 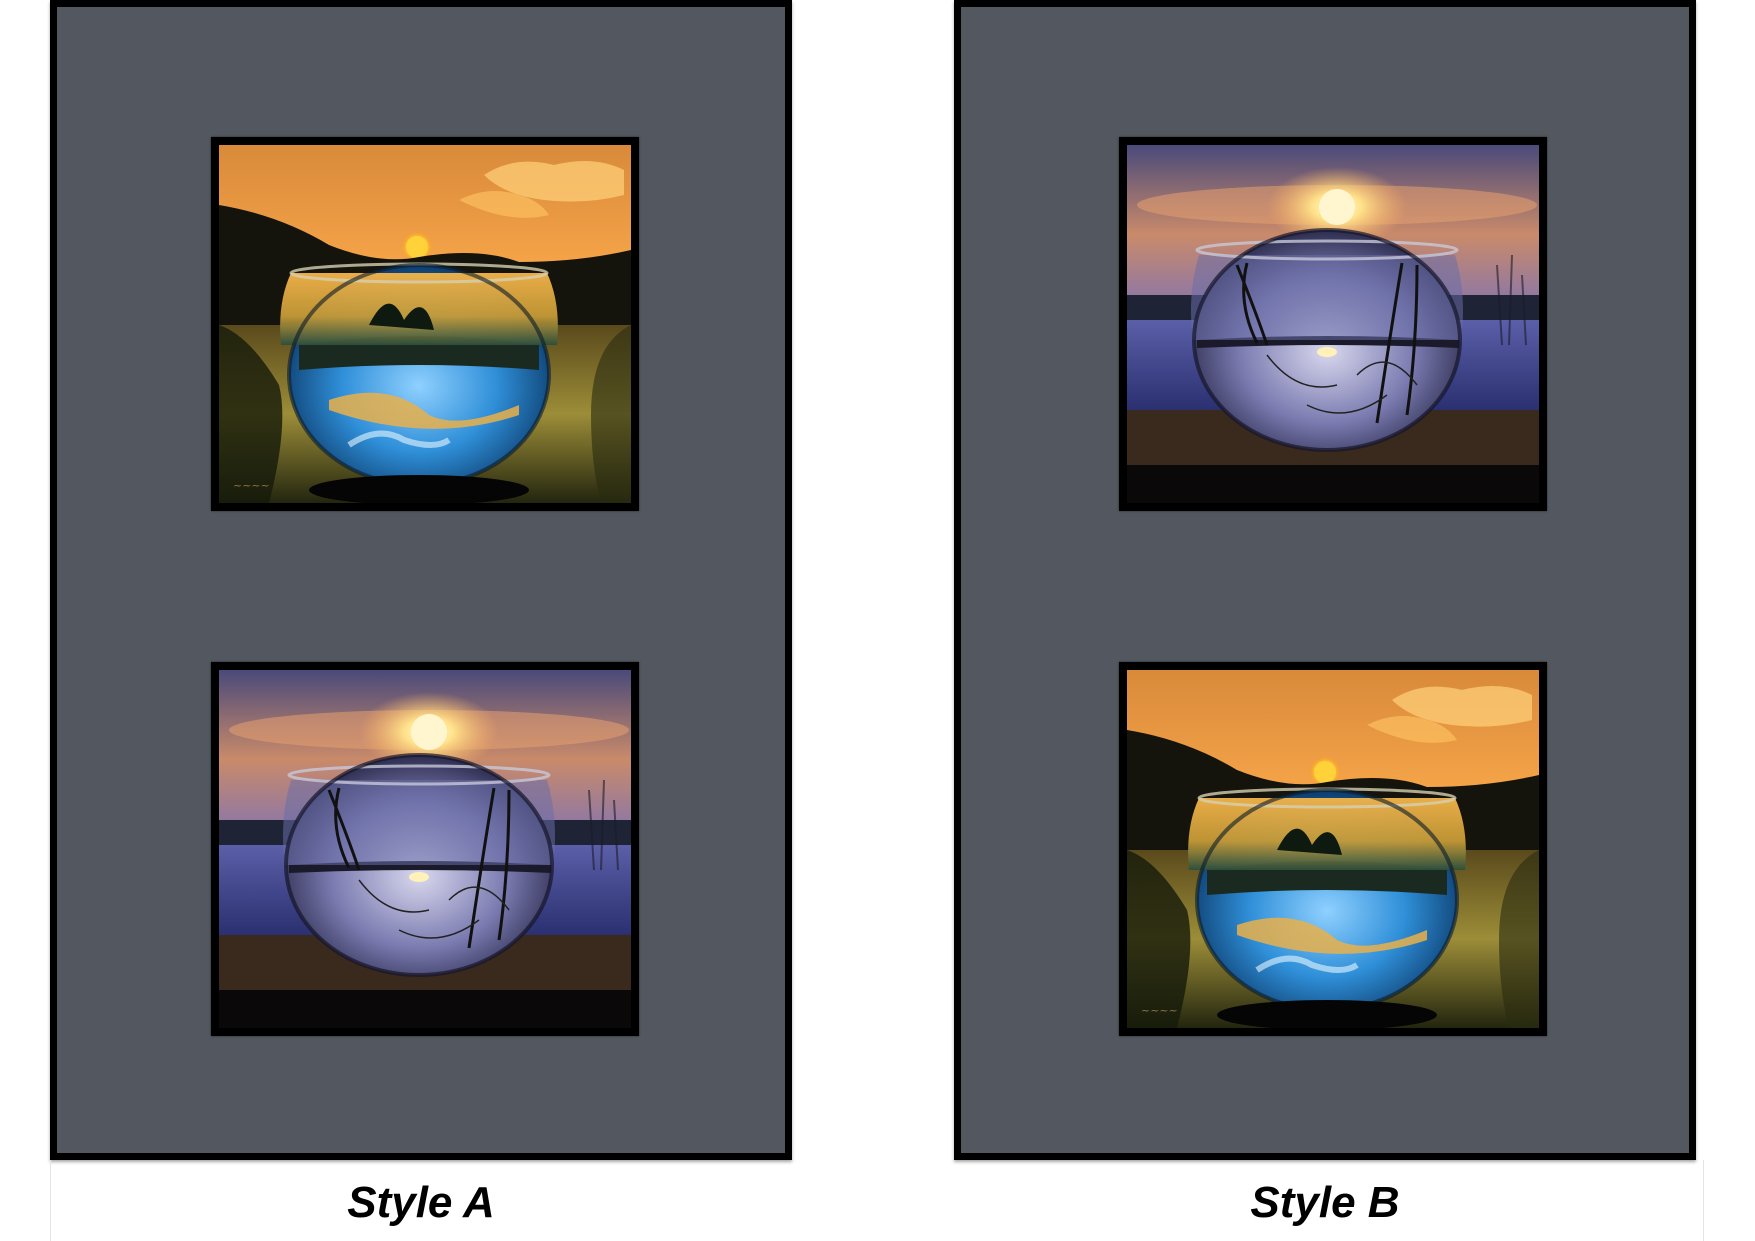 I want to click on caption-style-a: Style A, so click(x=421, y=1202).